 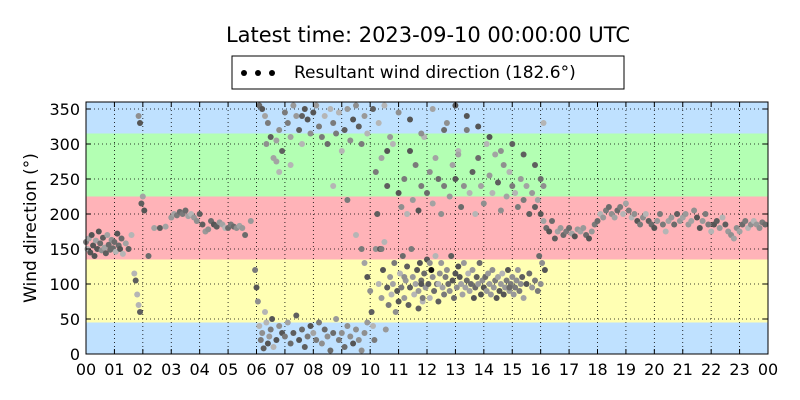 What do you see at coordinates (86, 369) in the screenshot?
I see `x-tick-label: 00` at bounding box center [86, 369].